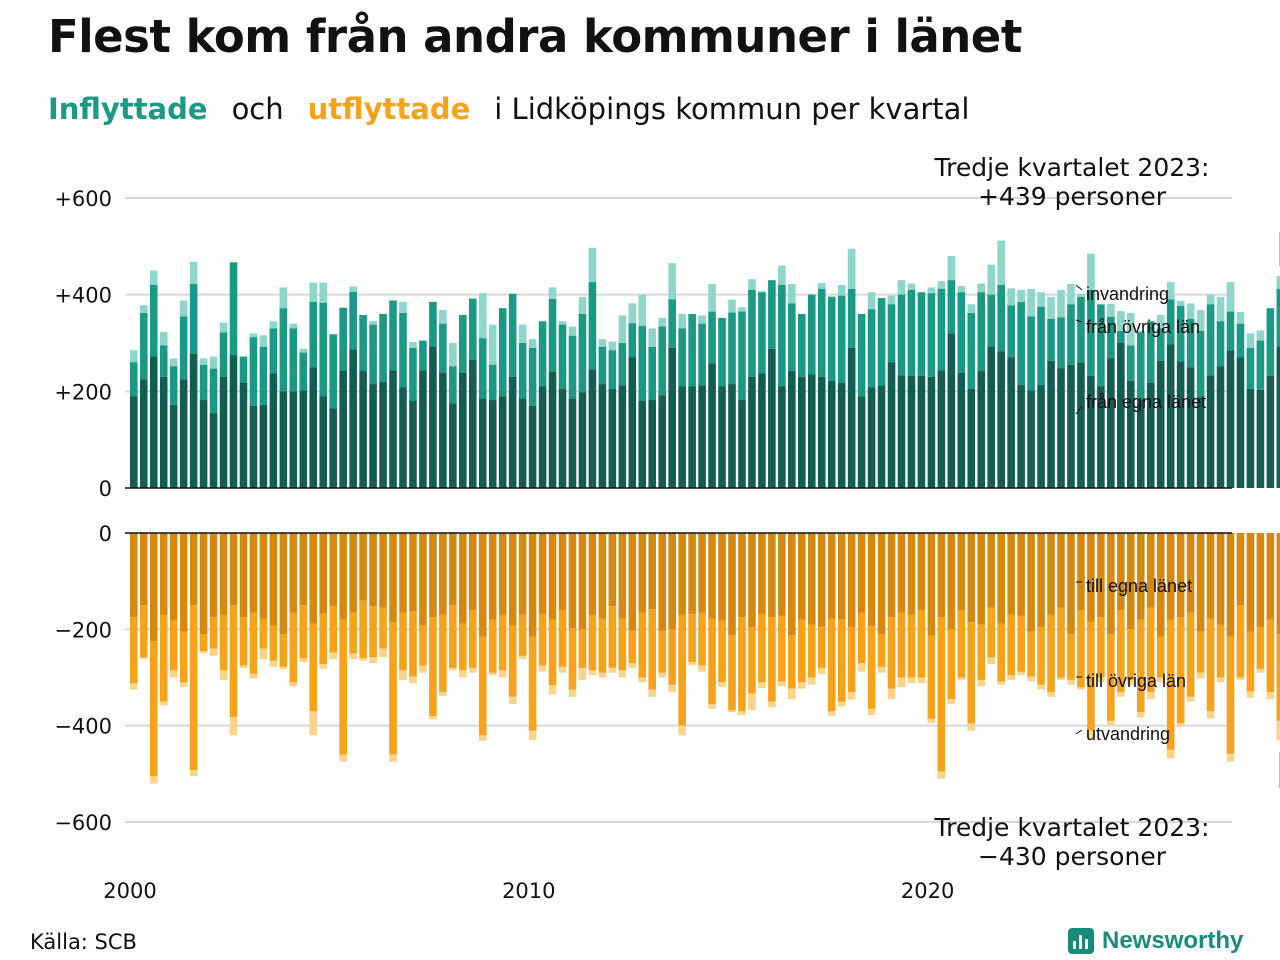  What do you see at coordinates (83, 392) in the screenshot?
I see `y-tick-label-top: +200` at bounding box center [83, 392].